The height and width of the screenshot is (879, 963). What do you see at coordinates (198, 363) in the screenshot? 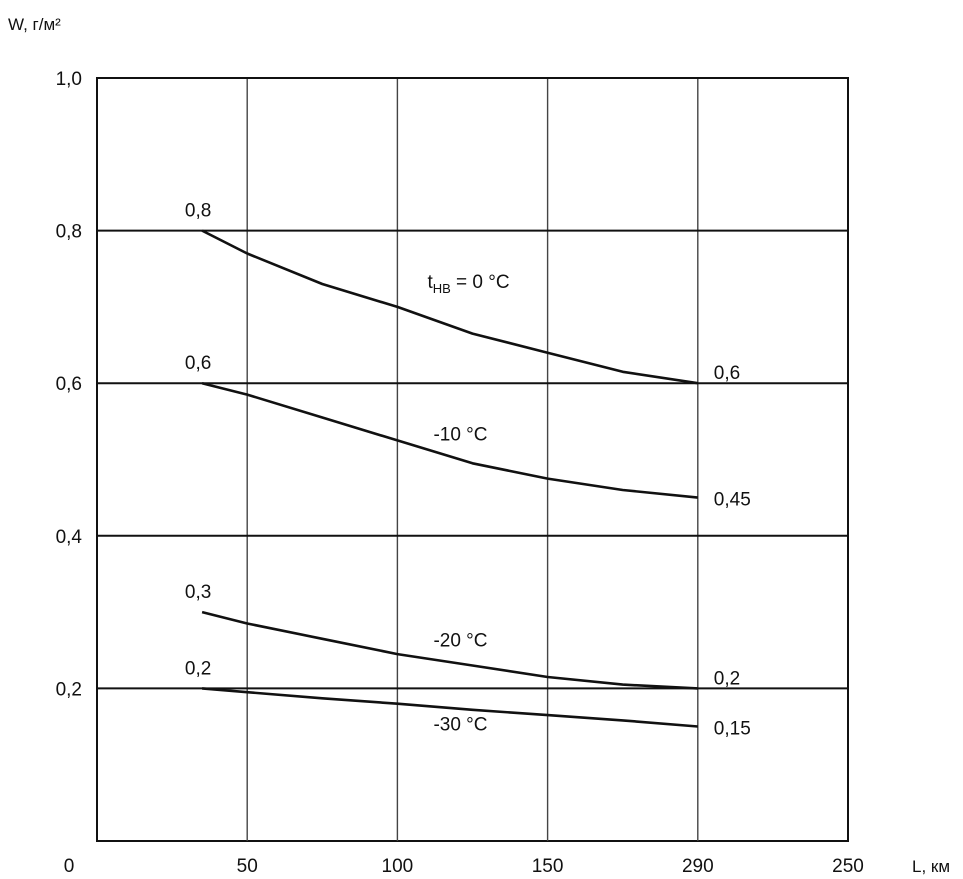
I see `start-value-label: 0,6` at bounding box center [198, 363].